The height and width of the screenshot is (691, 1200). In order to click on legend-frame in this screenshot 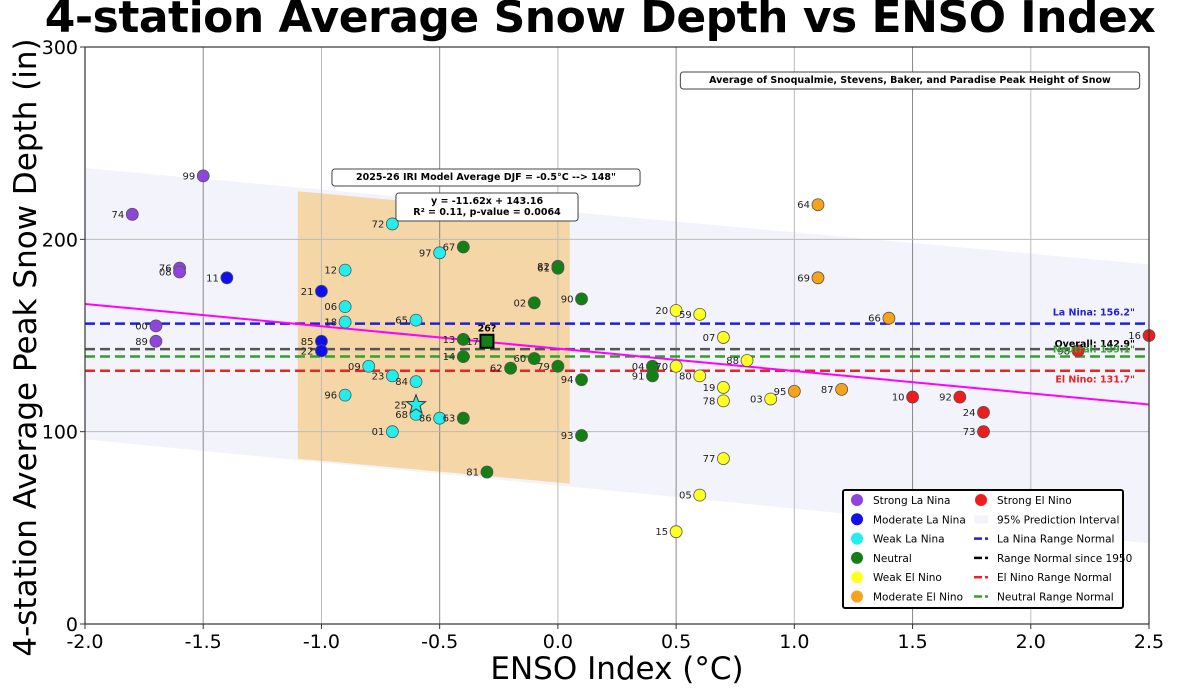, I will do `click(983, 549)`.